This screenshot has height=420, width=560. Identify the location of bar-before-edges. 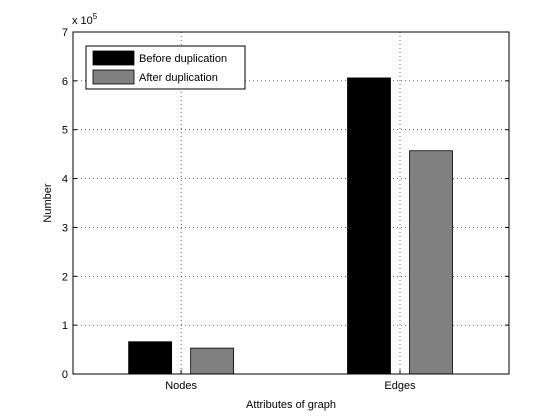
(369, 226).